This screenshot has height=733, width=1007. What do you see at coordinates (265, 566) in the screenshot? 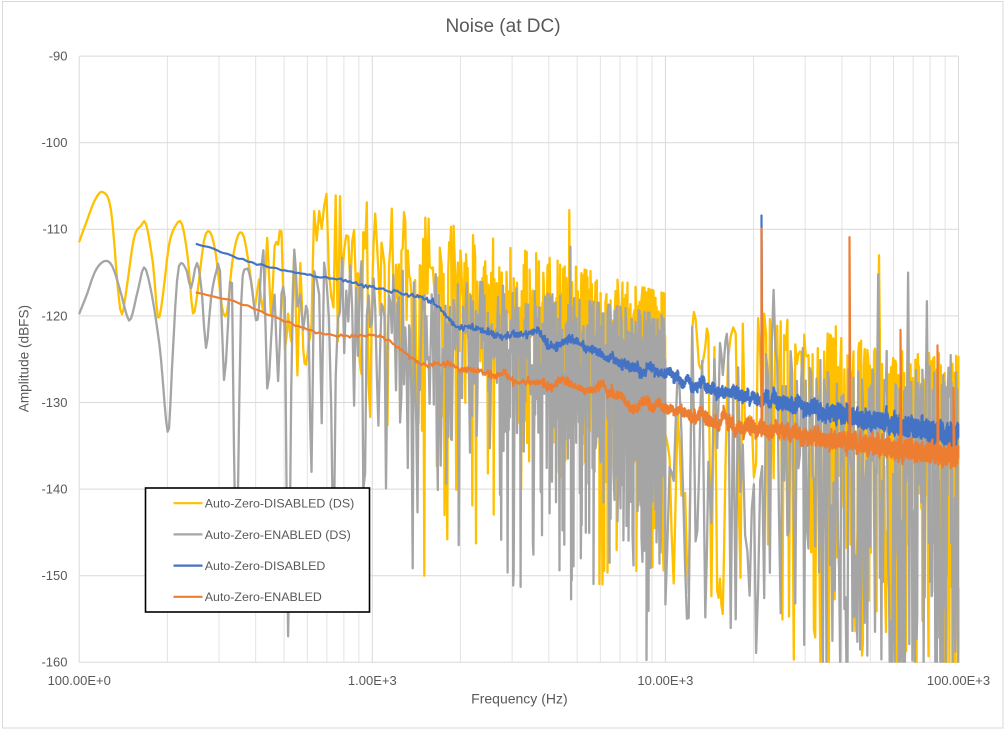
I see `svg-text: Auto-Zero-DISABLED` at bounding box center [265, 566].